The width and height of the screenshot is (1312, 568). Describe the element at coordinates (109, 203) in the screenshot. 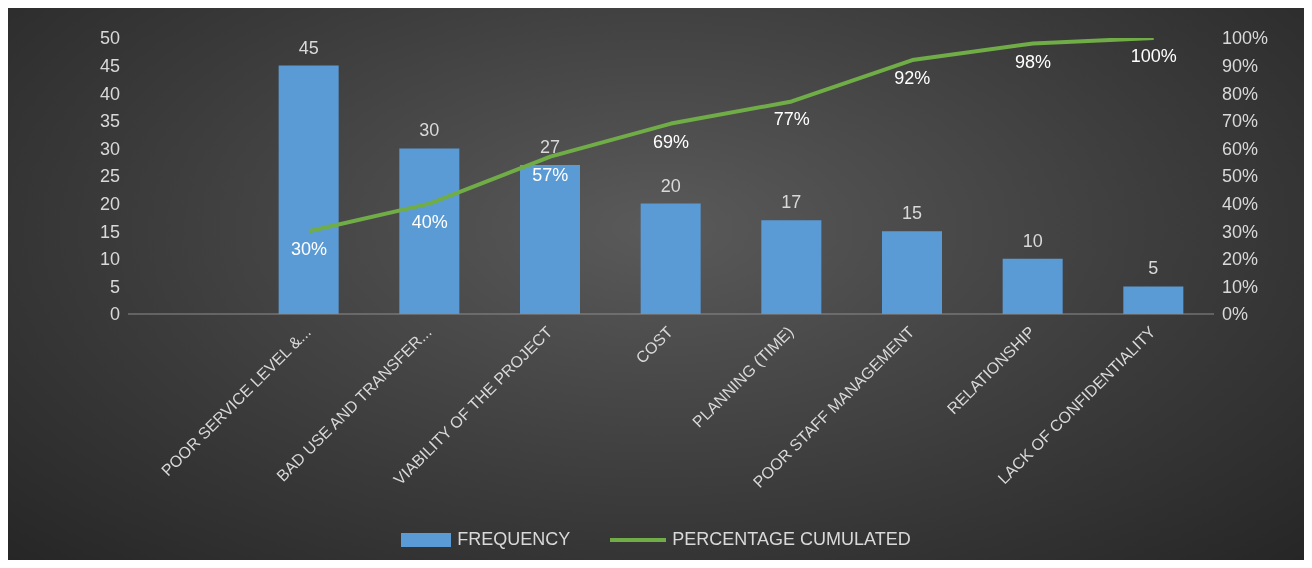

I see `y-tick-label: 20` at that location.